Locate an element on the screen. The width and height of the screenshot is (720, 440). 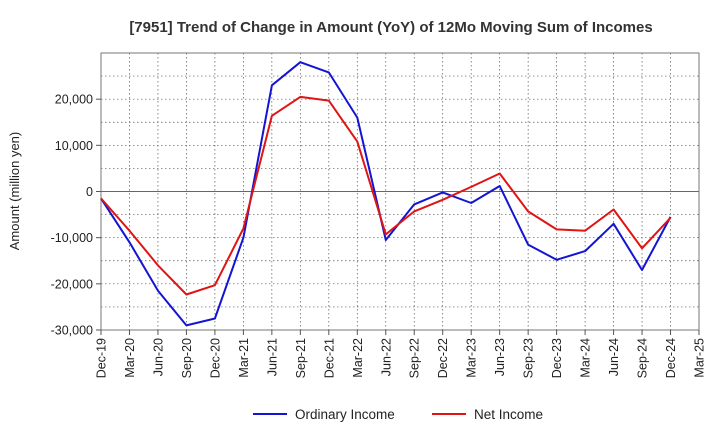
x-tick-label: Mar-21 is located at coordinates (244, 358).